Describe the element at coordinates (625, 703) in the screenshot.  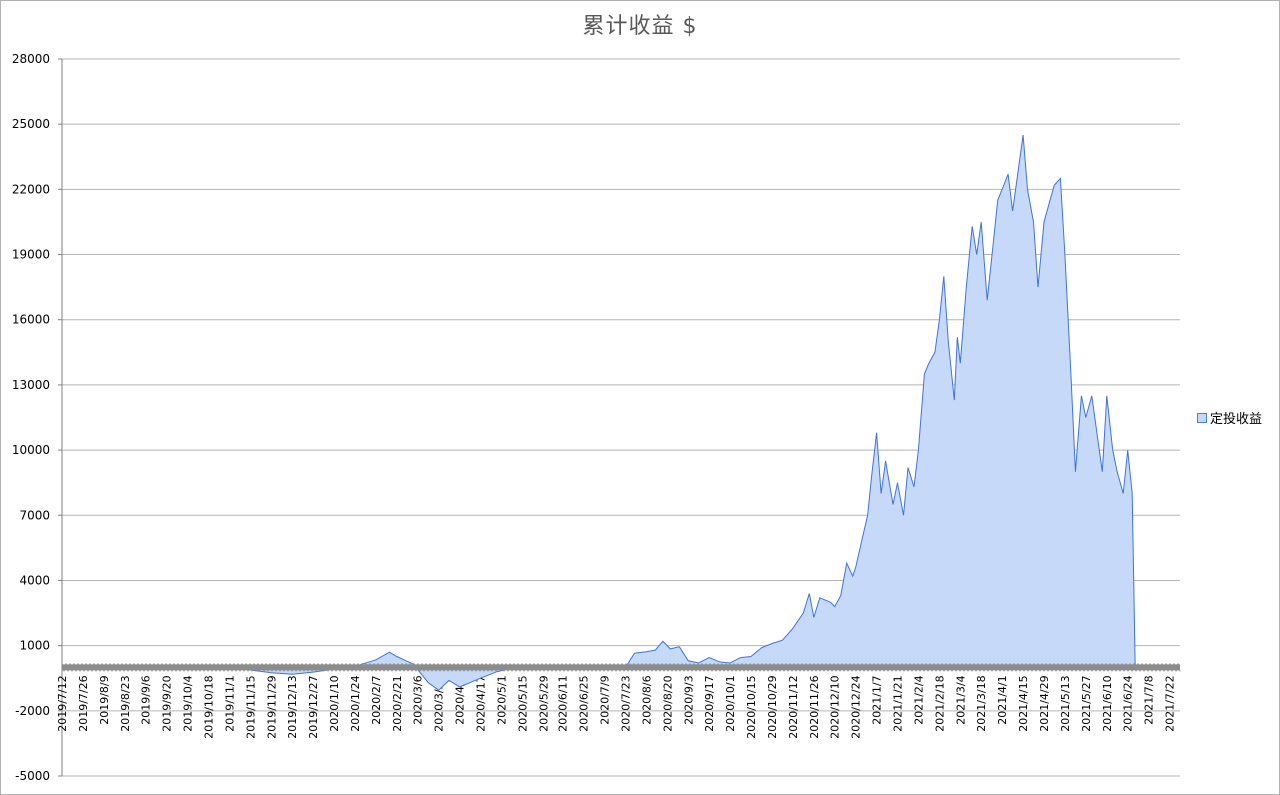
I see `x-tick-label: 2020/7/23` at that location.